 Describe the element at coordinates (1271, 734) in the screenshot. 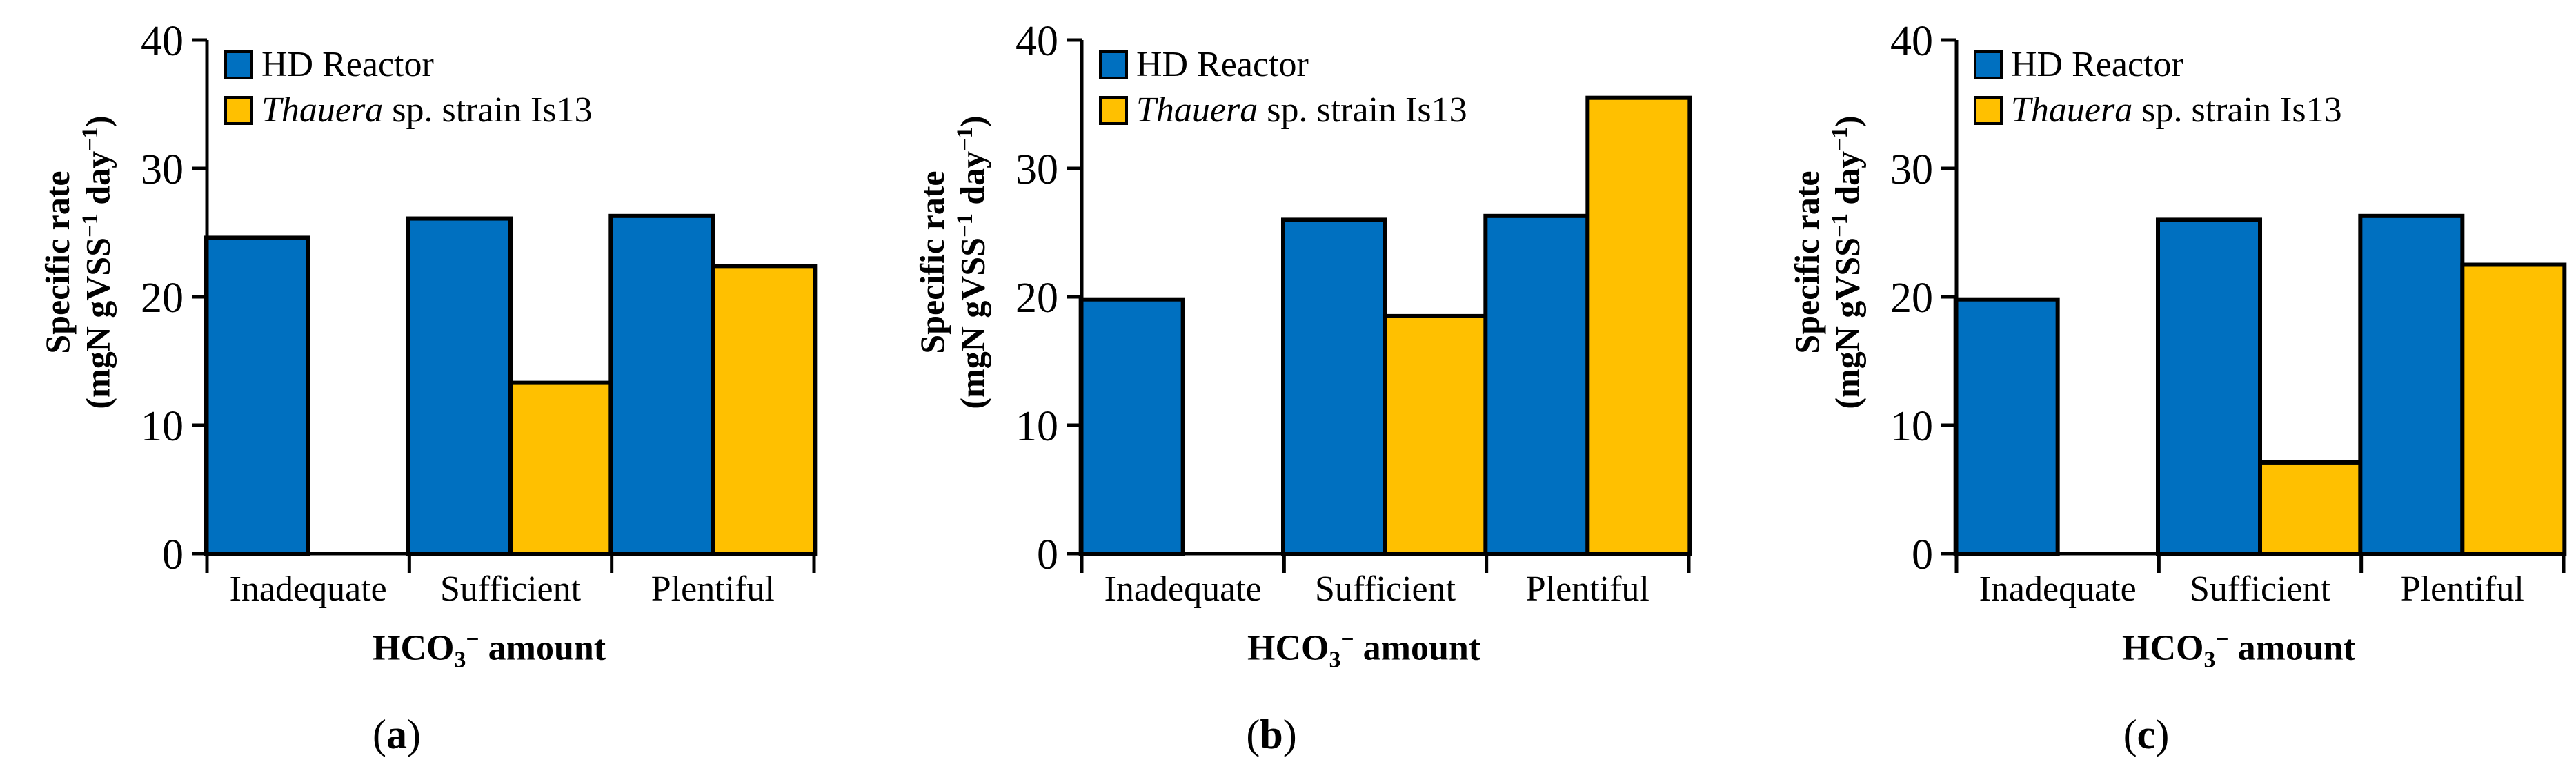

I see `panel-label: (b)` at that location.